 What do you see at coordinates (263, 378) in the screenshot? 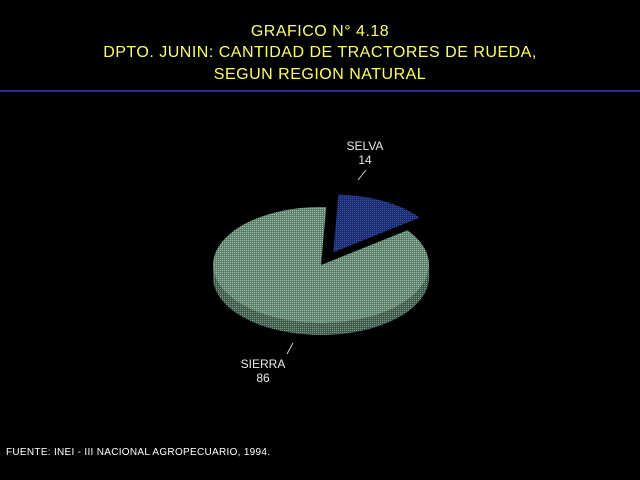
I see `sierra-value: 86` at bounding box center [263, 378].